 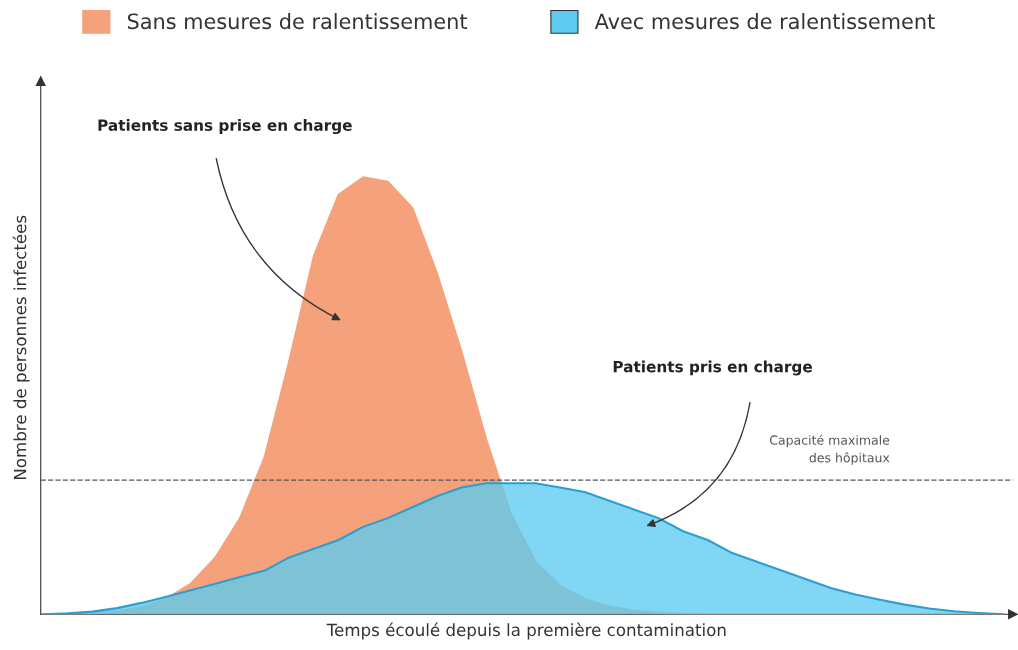 I want to click on ref-line-label: Capacité maximale des hôpitaux, so click(x=829, y=449).